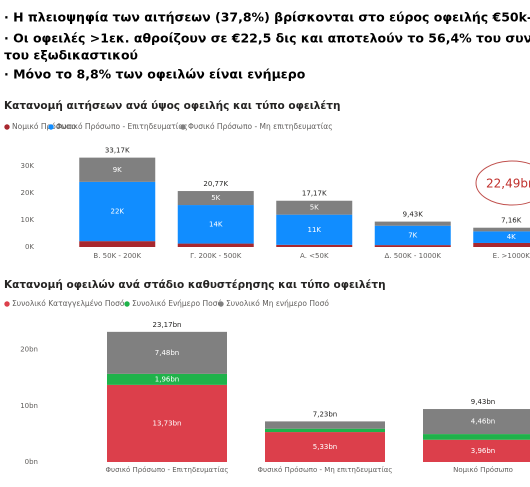  I want to click on total-label: 9,43bn, so click(483, 402).